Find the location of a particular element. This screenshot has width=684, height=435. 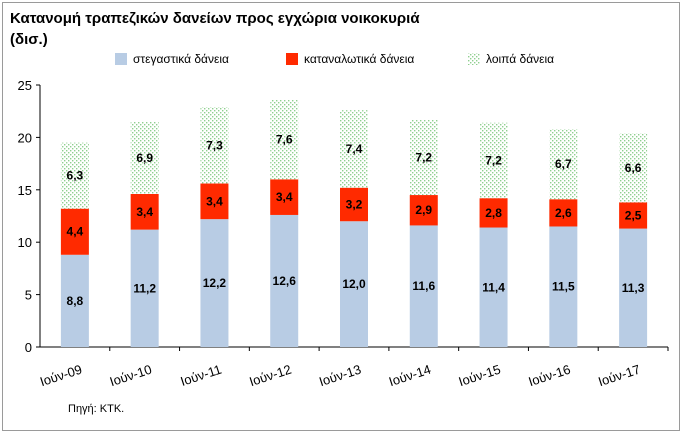

data-label: 2,9 is located at coordinates (423, 210).